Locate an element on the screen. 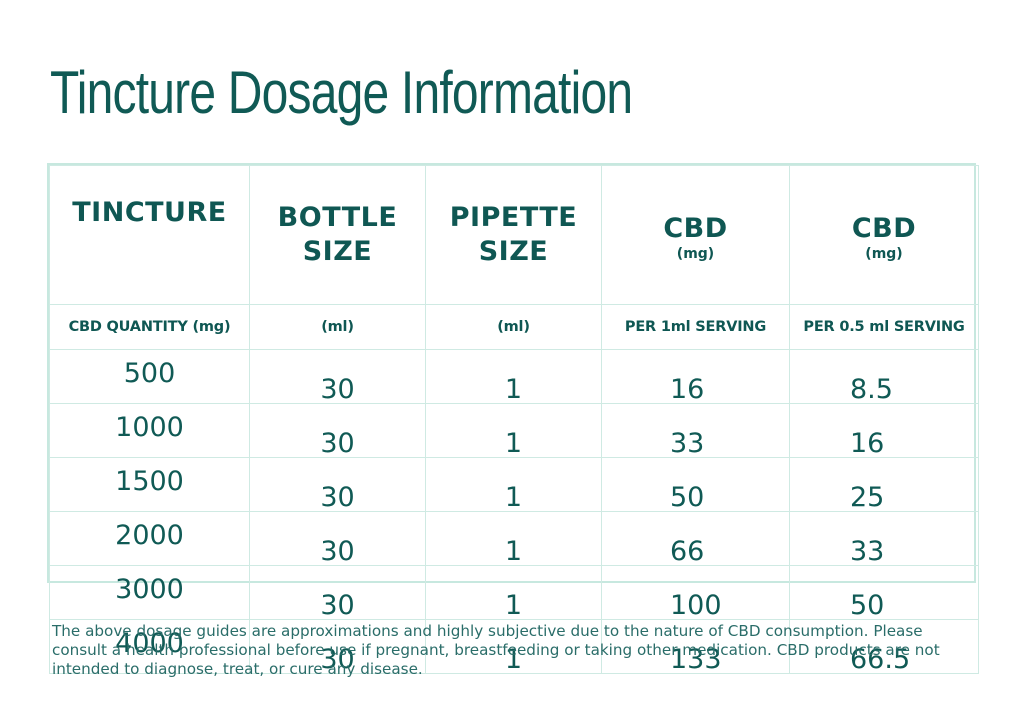 The width and height of the screenshot is (1024, 724). table-row: 1500 30 1 50 25 is located at coordinates (514, 484).